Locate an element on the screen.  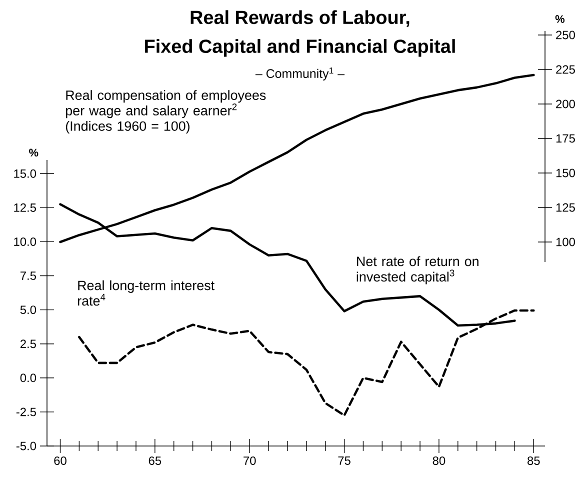
x-tick-label: 75 is located at coordinates (344, 460).